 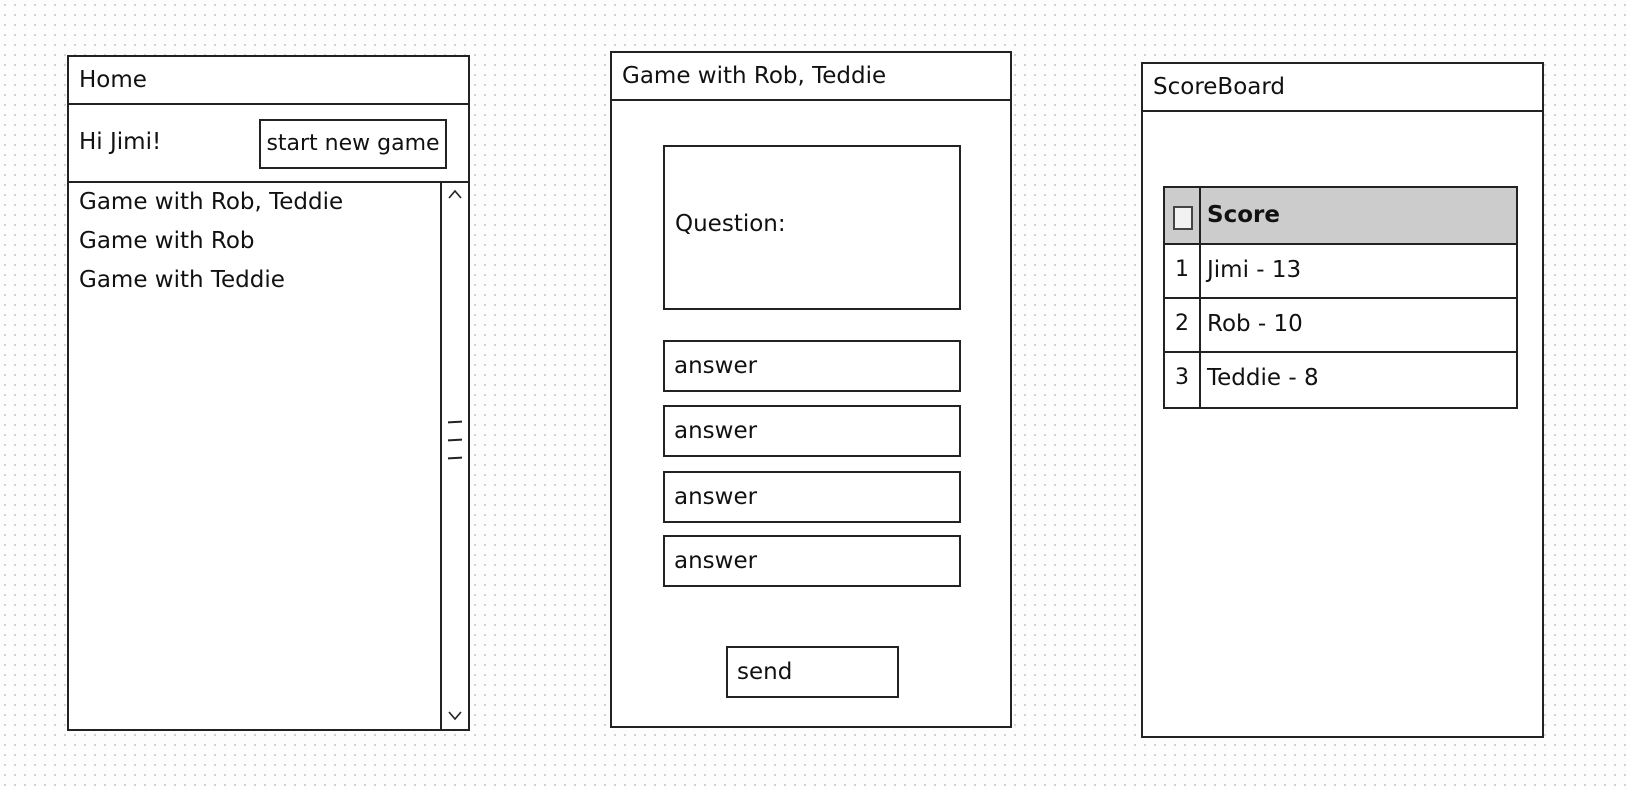 I want to click on table-row: 1 Jimi - 13, so click(x=1340, y=271).